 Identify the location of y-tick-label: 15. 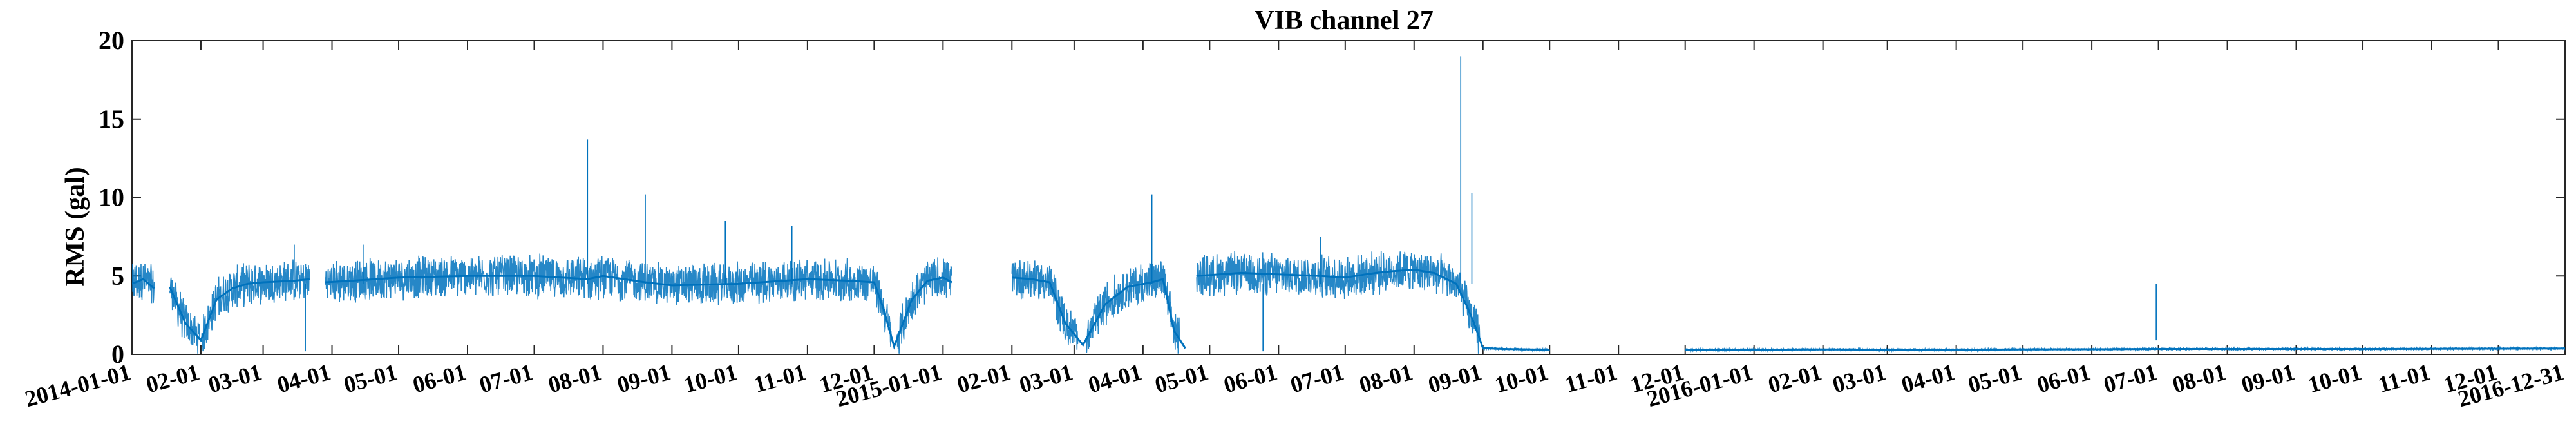
(112, 119).